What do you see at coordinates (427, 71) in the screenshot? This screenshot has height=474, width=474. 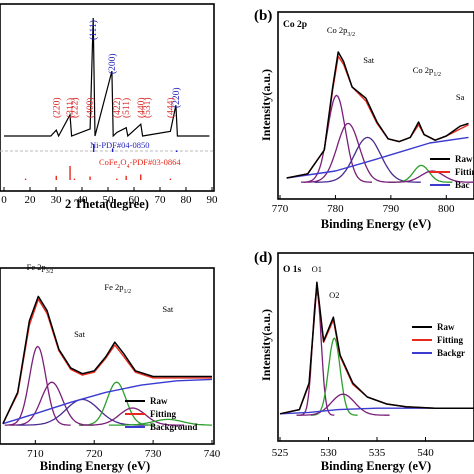 I see `peak-label: Co 2p1/2` at bounding box center [427, 71].